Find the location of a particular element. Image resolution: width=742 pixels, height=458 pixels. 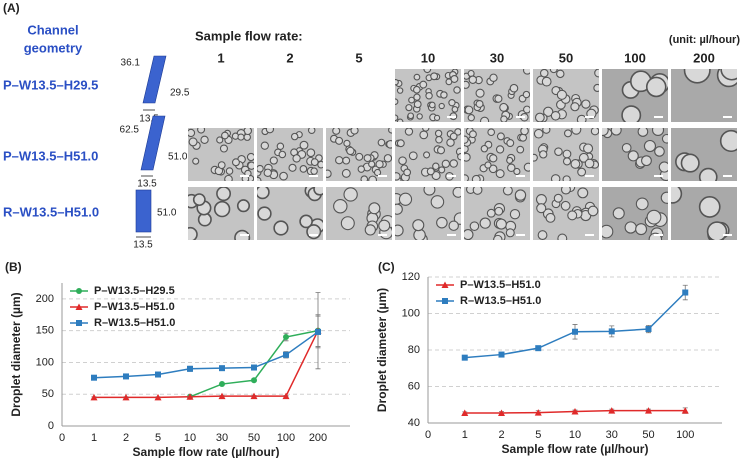

row-label: P–W13.5–H29.5 is located at coordinates (50, 84).